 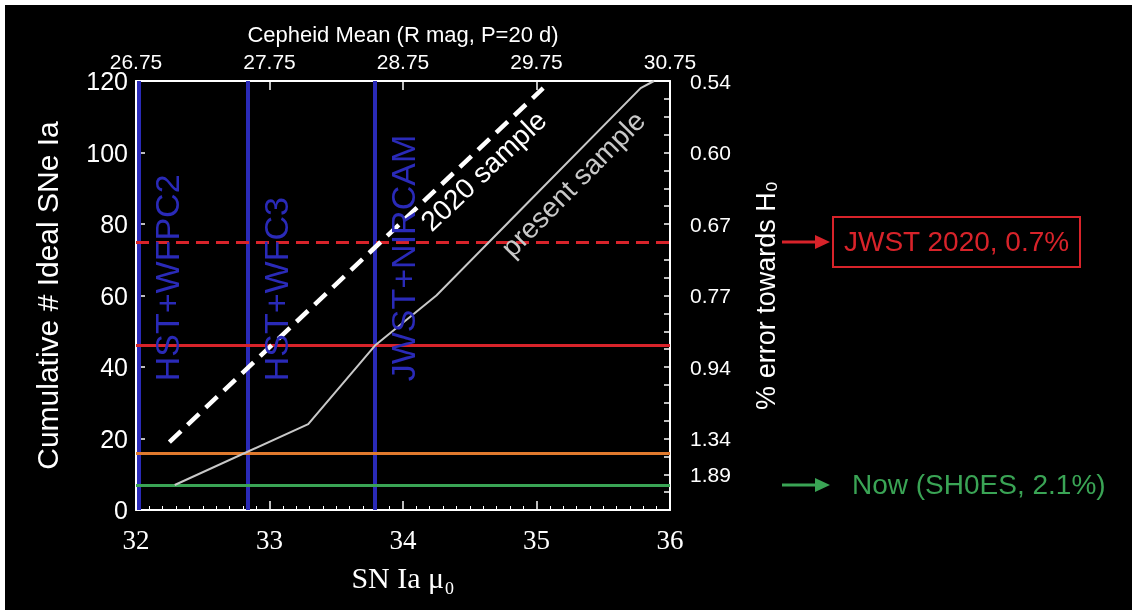 What do you see at coordinates (710, 152) in the screenshot?
I see `category-label: 0.60` at bounding box center [710, 152].